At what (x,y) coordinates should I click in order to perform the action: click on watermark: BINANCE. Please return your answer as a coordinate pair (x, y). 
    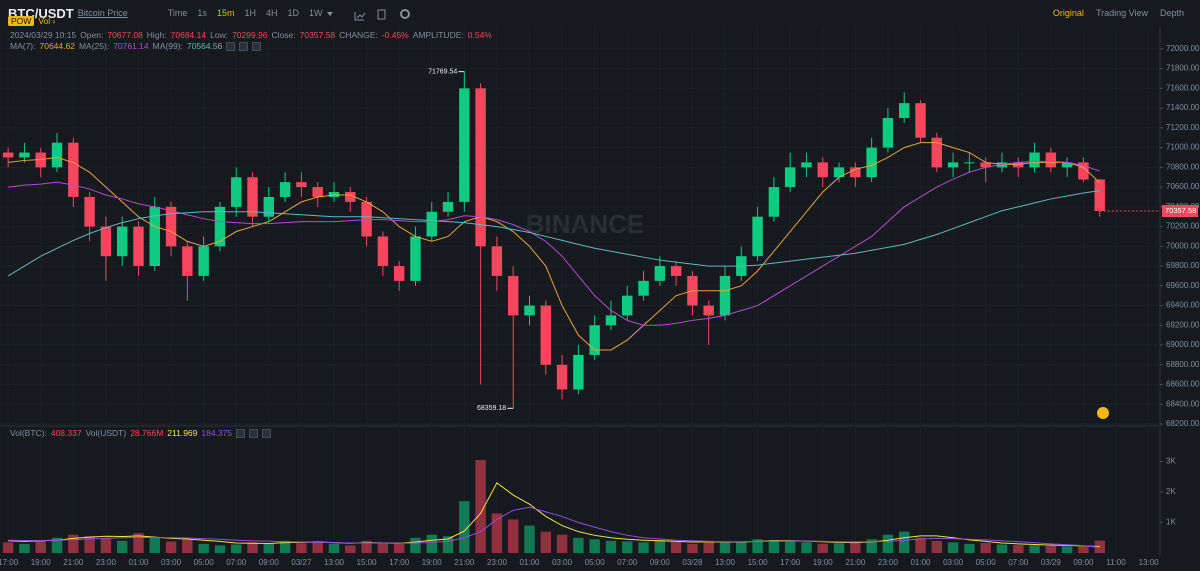
    Looking at the image, I should click on (585, 224).